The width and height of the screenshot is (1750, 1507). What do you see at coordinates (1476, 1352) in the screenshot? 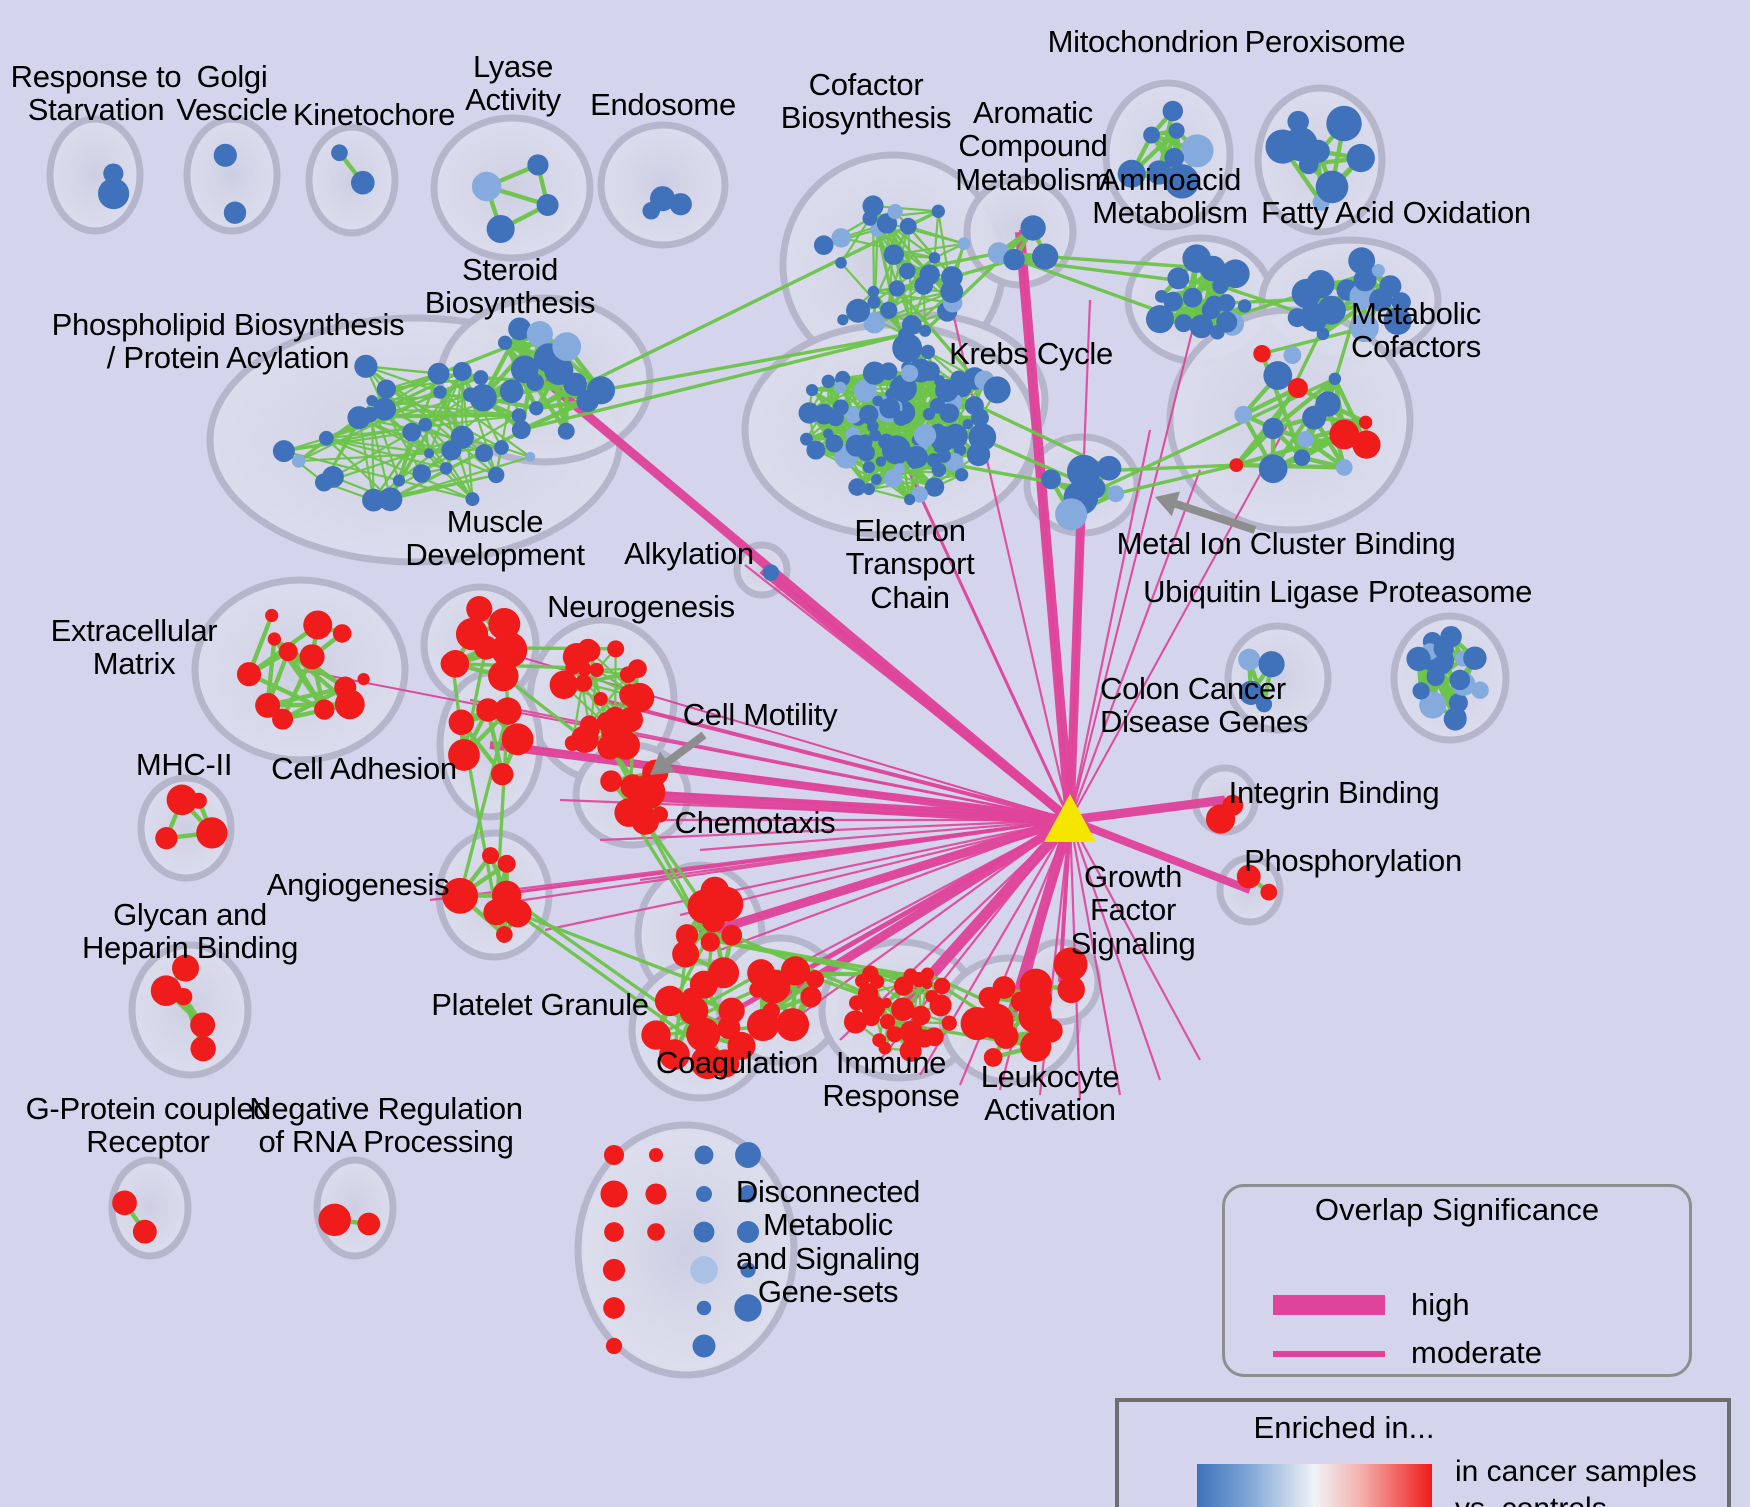
I see `legend-moderate-label: moderate` at bounding box center [1476, 1352].